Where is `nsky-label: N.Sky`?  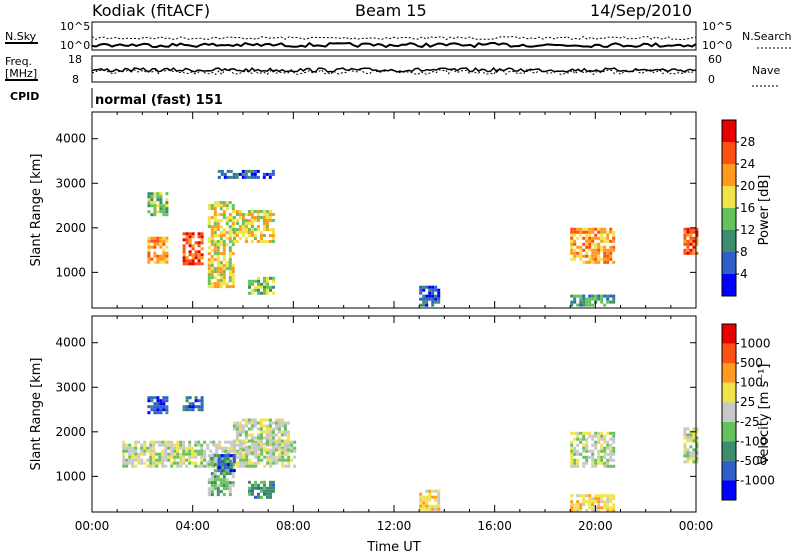 nsky-label: N.Sky is located at coordinates (21, 36).